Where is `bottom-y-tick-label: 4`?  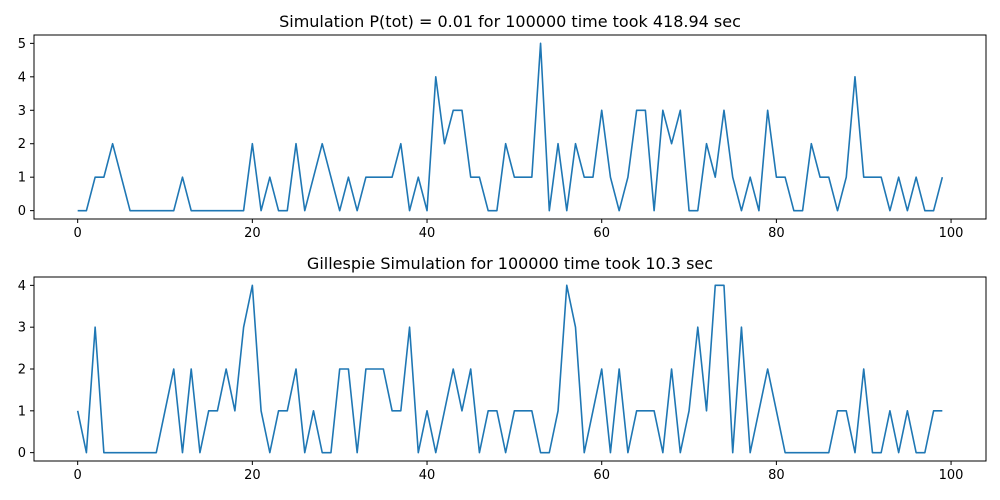
bottom-y-tick-label: 4 is located at coordinates (22, 286).